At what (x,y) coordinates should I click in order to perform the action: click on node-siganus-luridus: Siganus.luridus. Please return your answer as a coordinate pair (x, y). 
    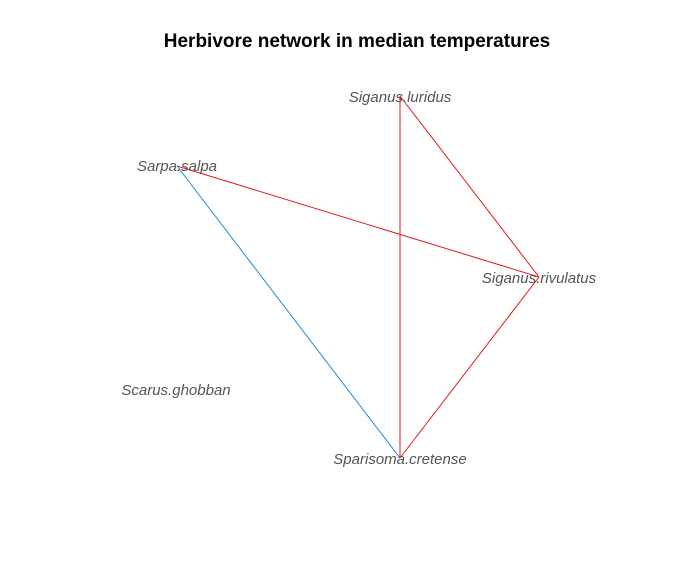
    Looking at the image, I should click on (400, 97).